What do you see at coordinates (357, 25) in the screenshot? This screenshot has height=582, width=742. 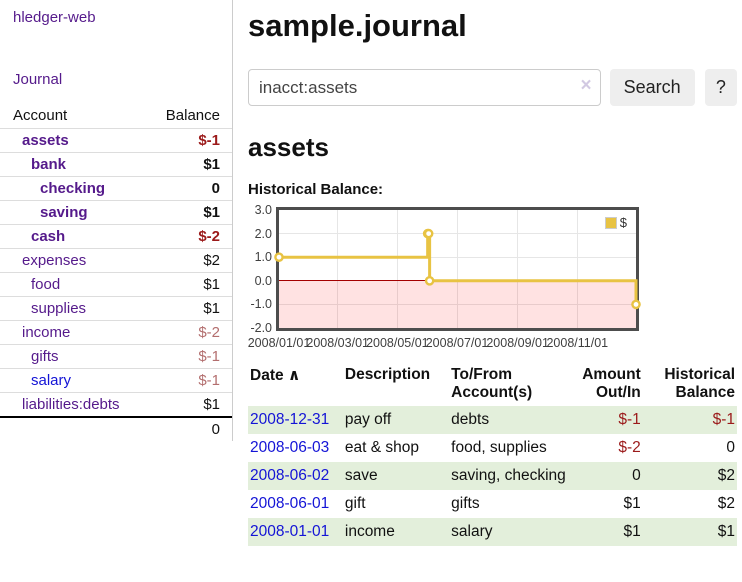 I see `page-title: sample.journal` at bounding box center [357, 25].